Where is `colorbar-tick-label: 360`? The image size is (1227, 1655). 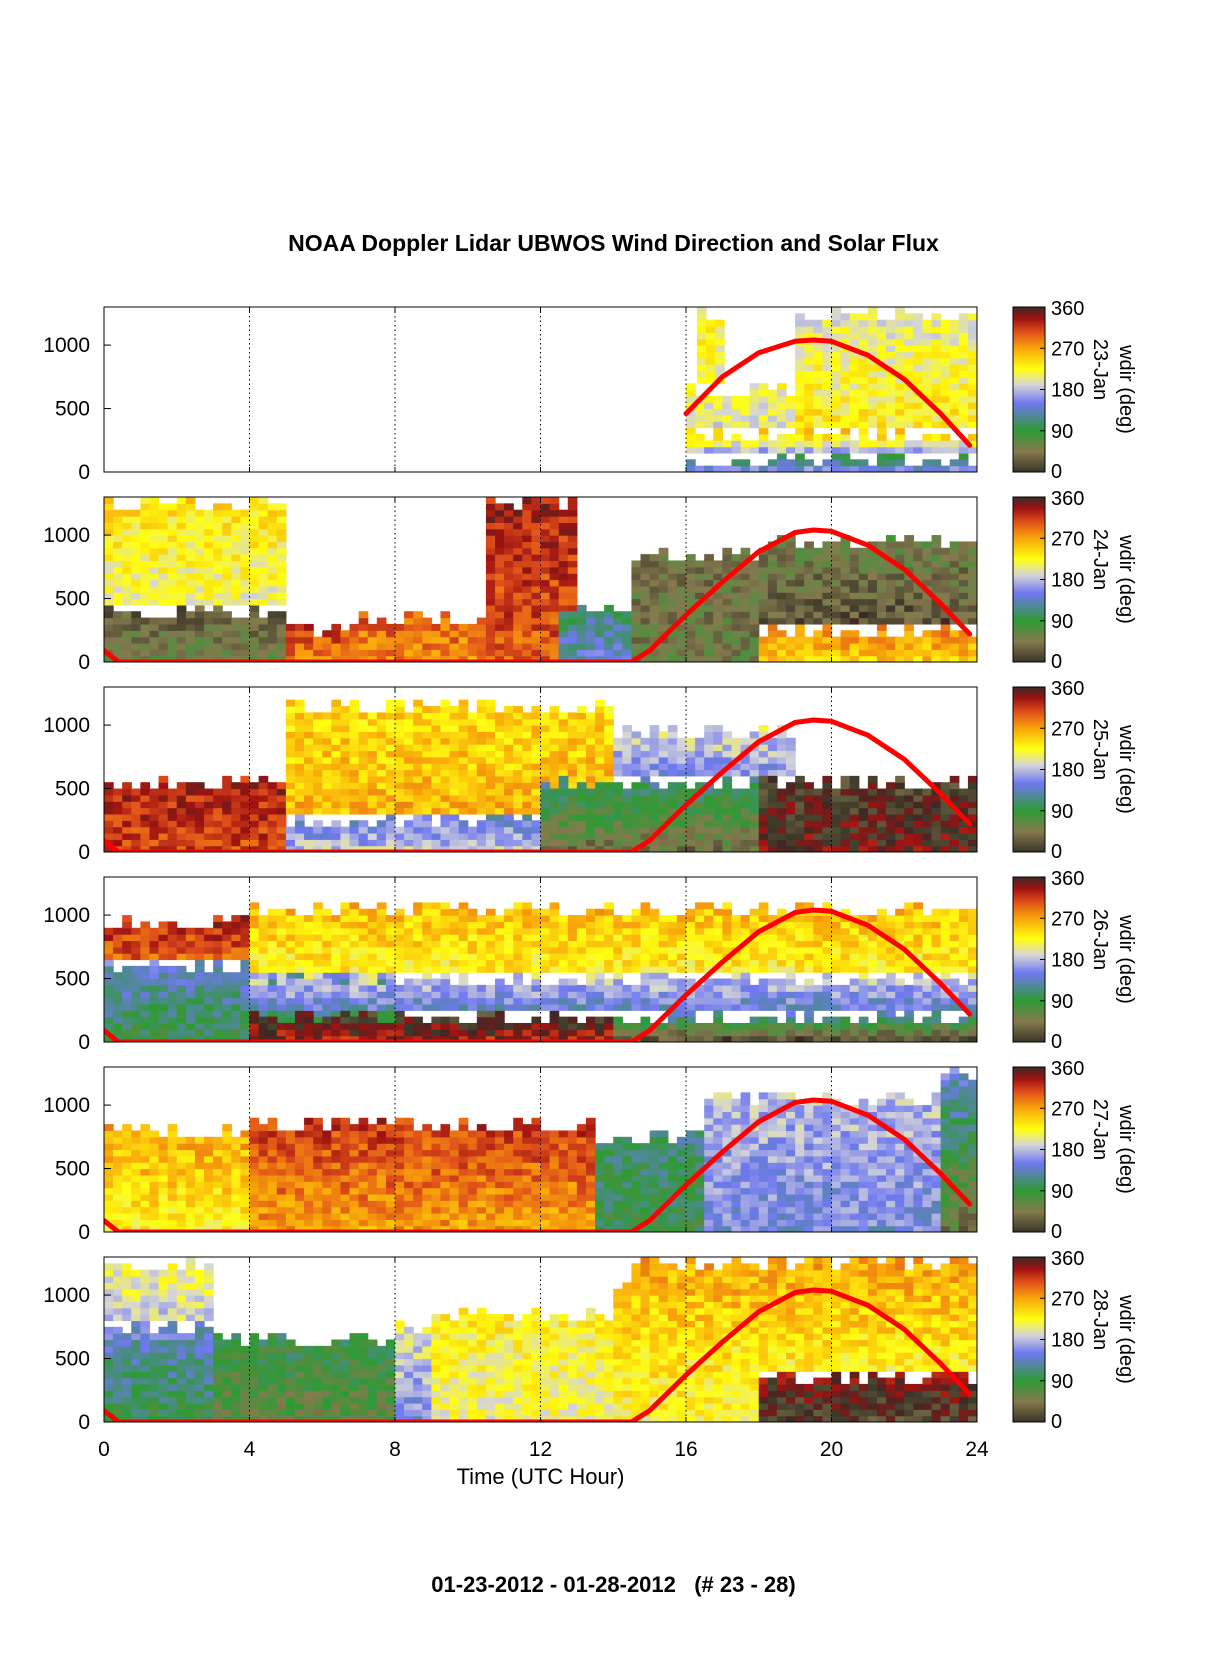
colorbar-tick-label: 360 is located at coordinates (1067, 689).